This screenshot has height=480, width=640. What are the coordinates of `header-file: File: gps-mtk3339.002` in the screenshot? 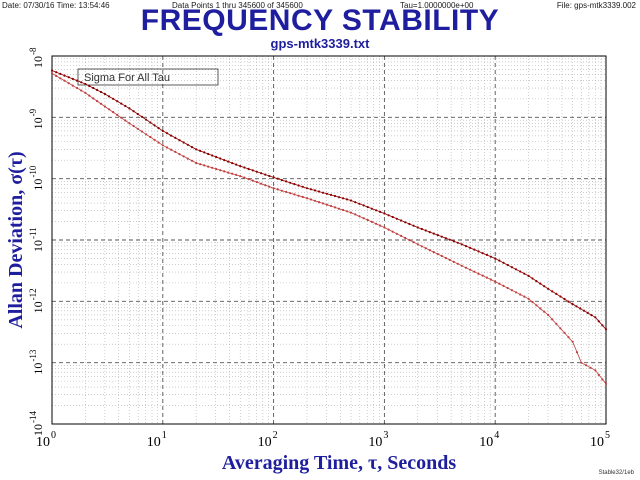 It's located at (596, 5).